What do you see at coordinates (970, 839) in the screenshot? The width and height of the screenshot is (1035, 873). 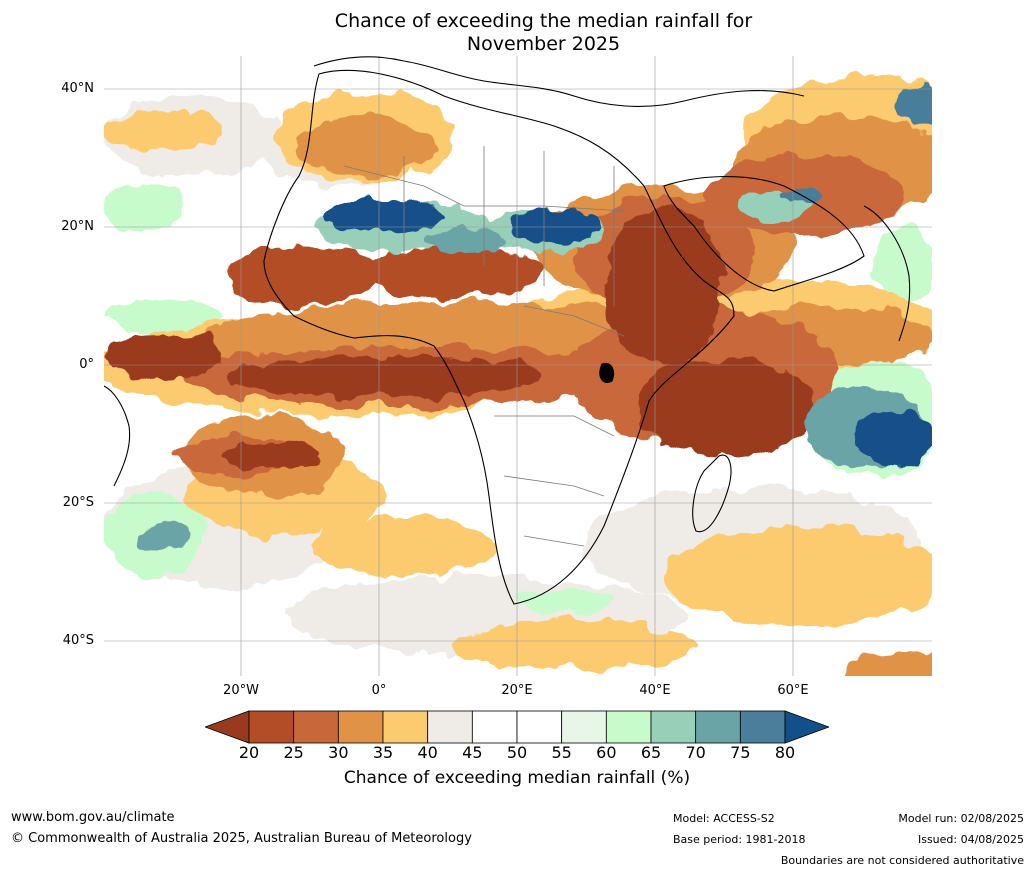 I see `footer-issued: Issued: 04/08/2025` at bounding box center [970, 839].